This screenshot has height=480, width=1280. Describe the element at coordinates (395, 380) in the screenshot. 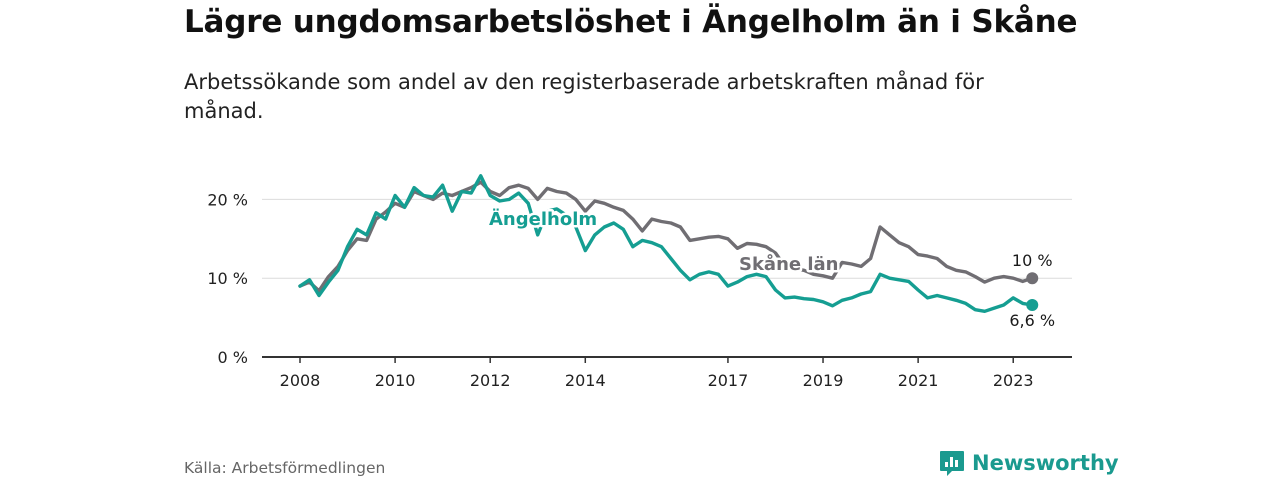

I see `x-tick-label: 2010` at that location.